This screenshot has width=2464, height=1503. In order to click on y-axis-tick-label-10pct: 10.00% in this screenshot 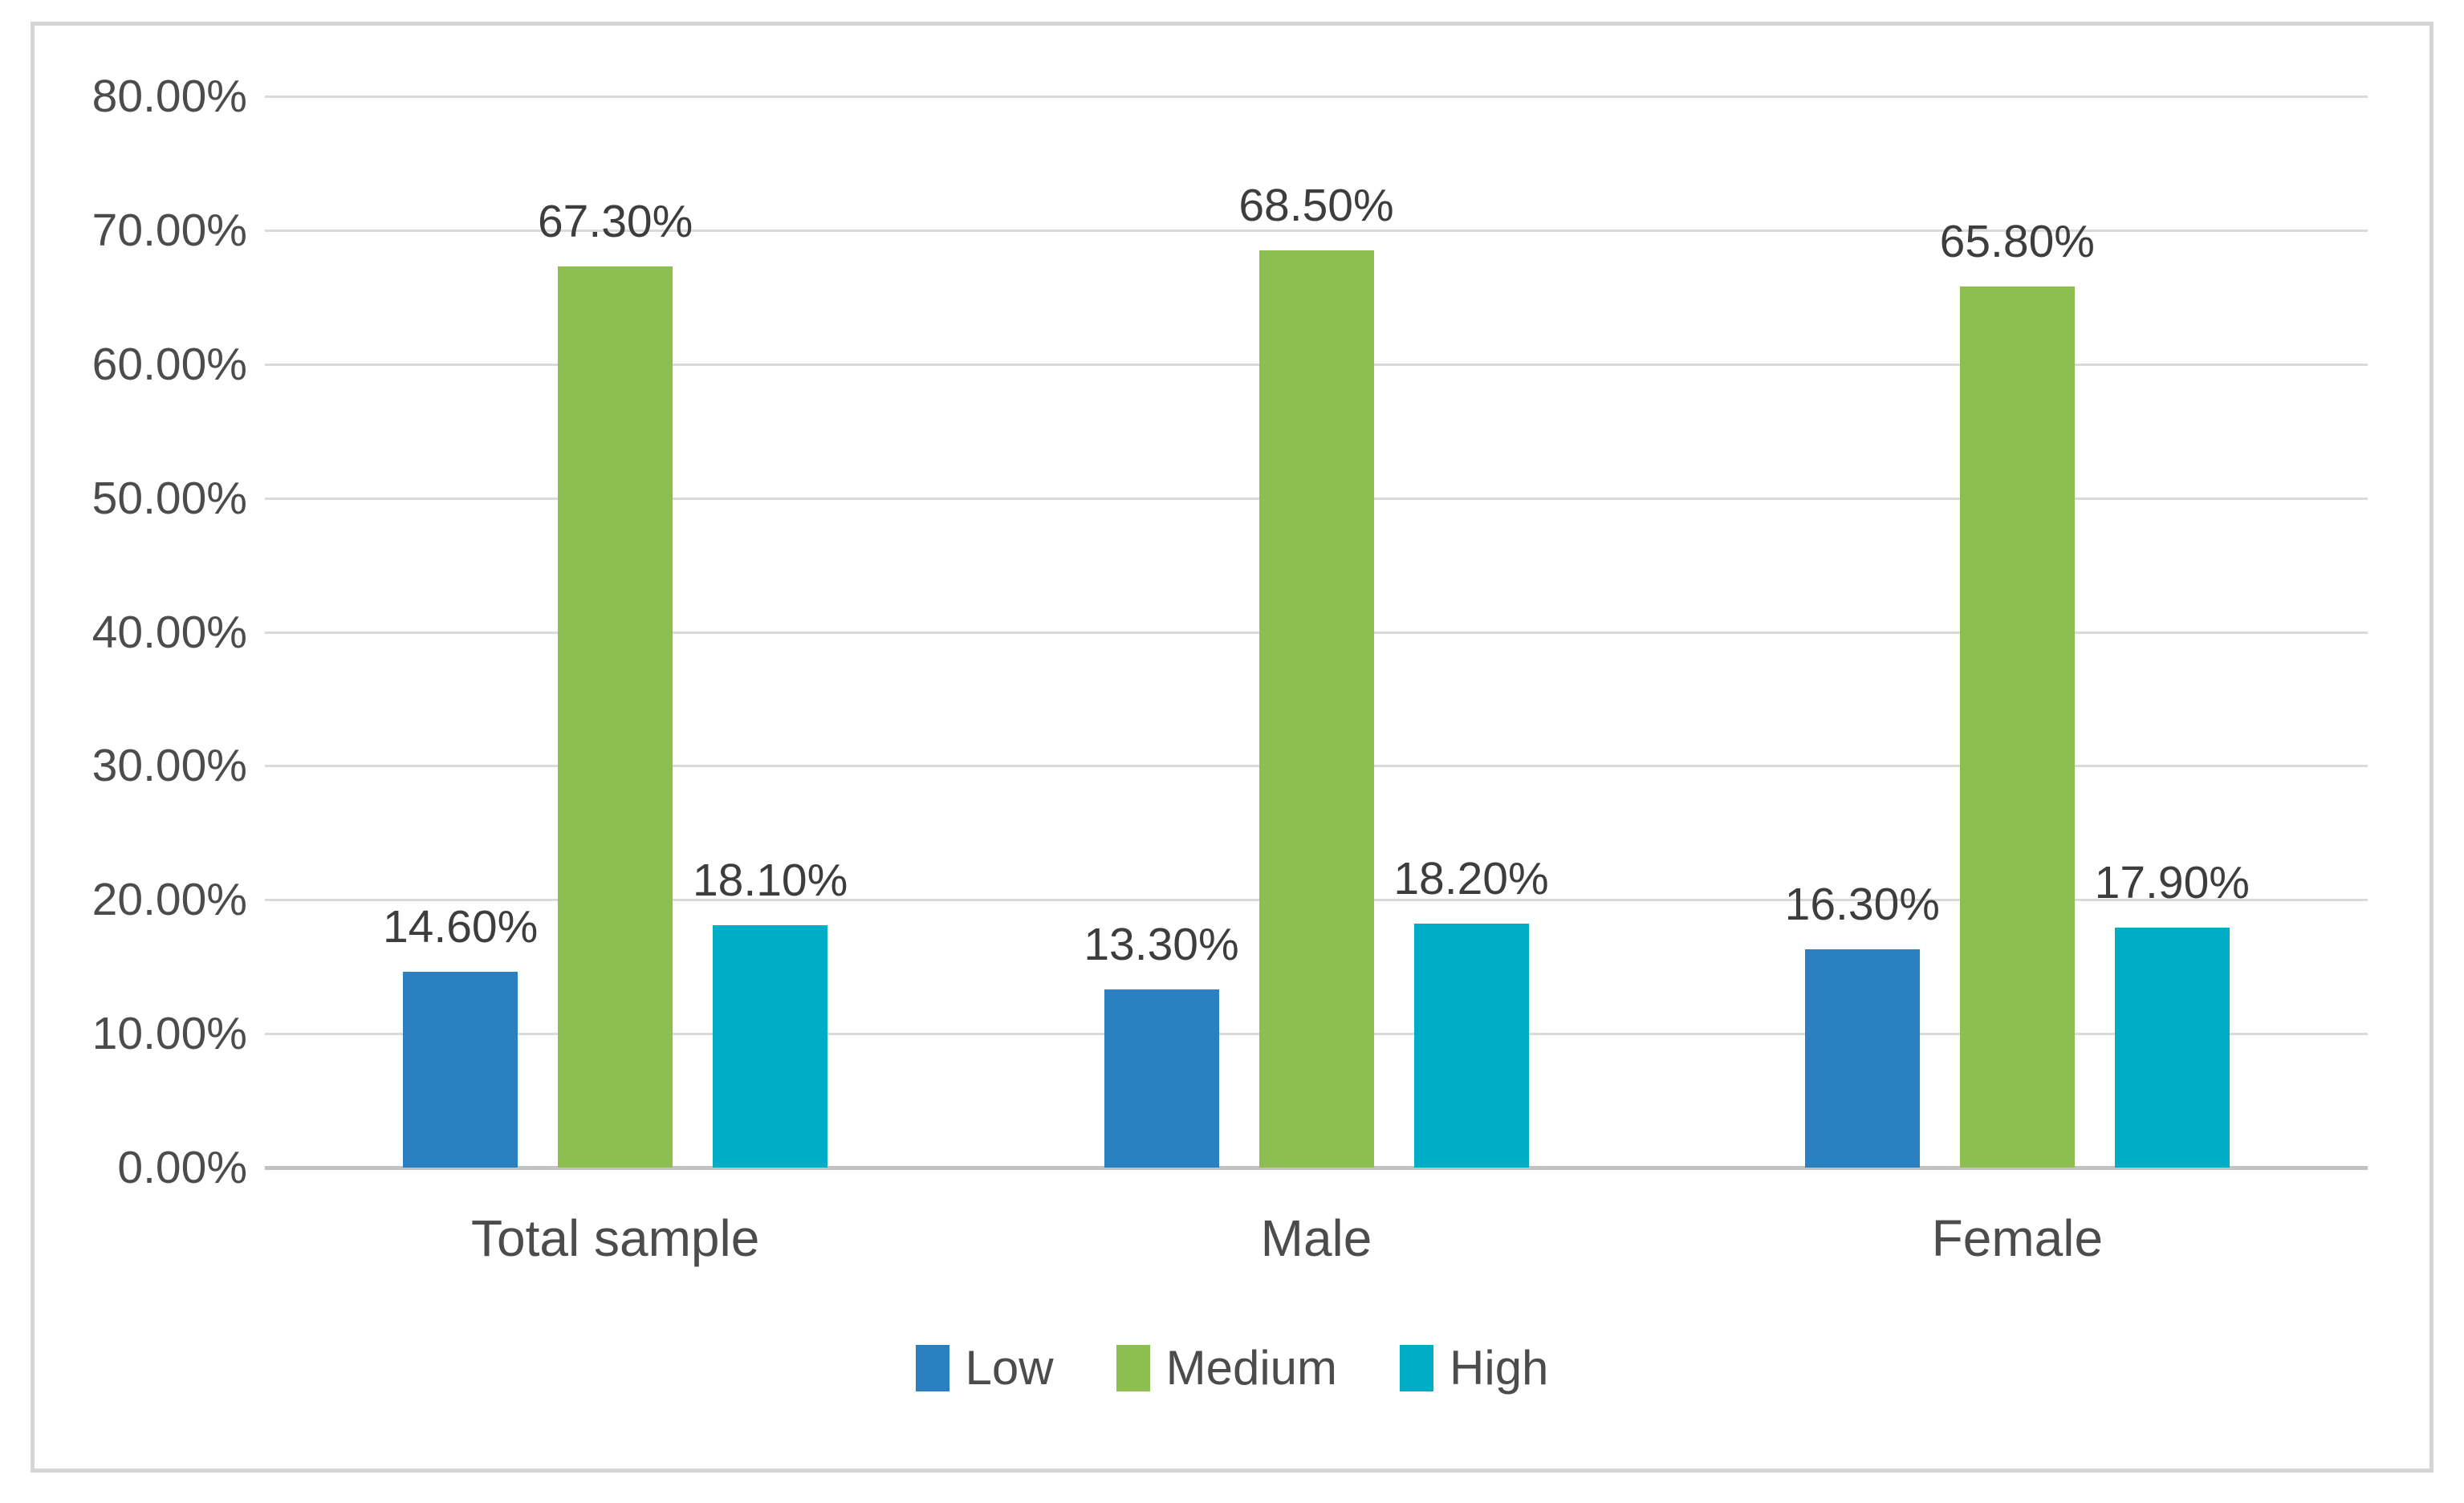, I will do `click(169, 1034)`.